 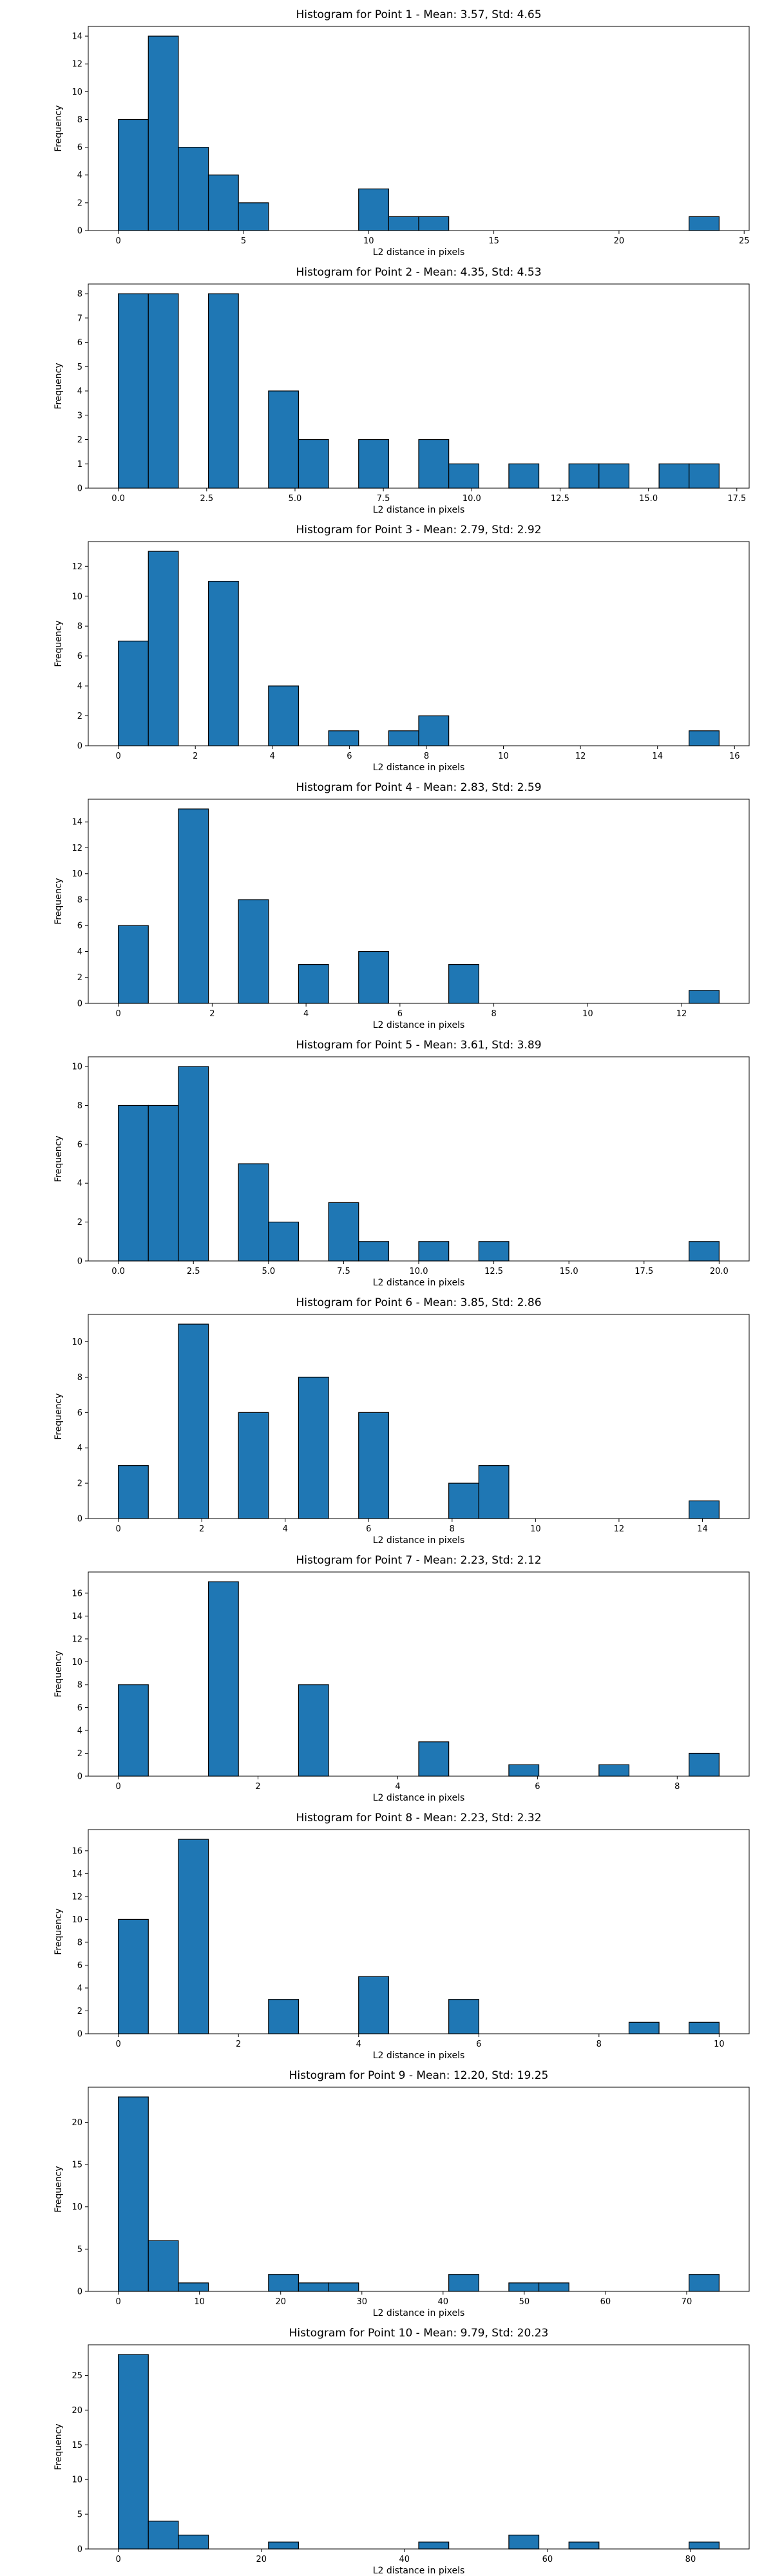 I want to click on y-tick-label: 6, so click(x=79, y=656).